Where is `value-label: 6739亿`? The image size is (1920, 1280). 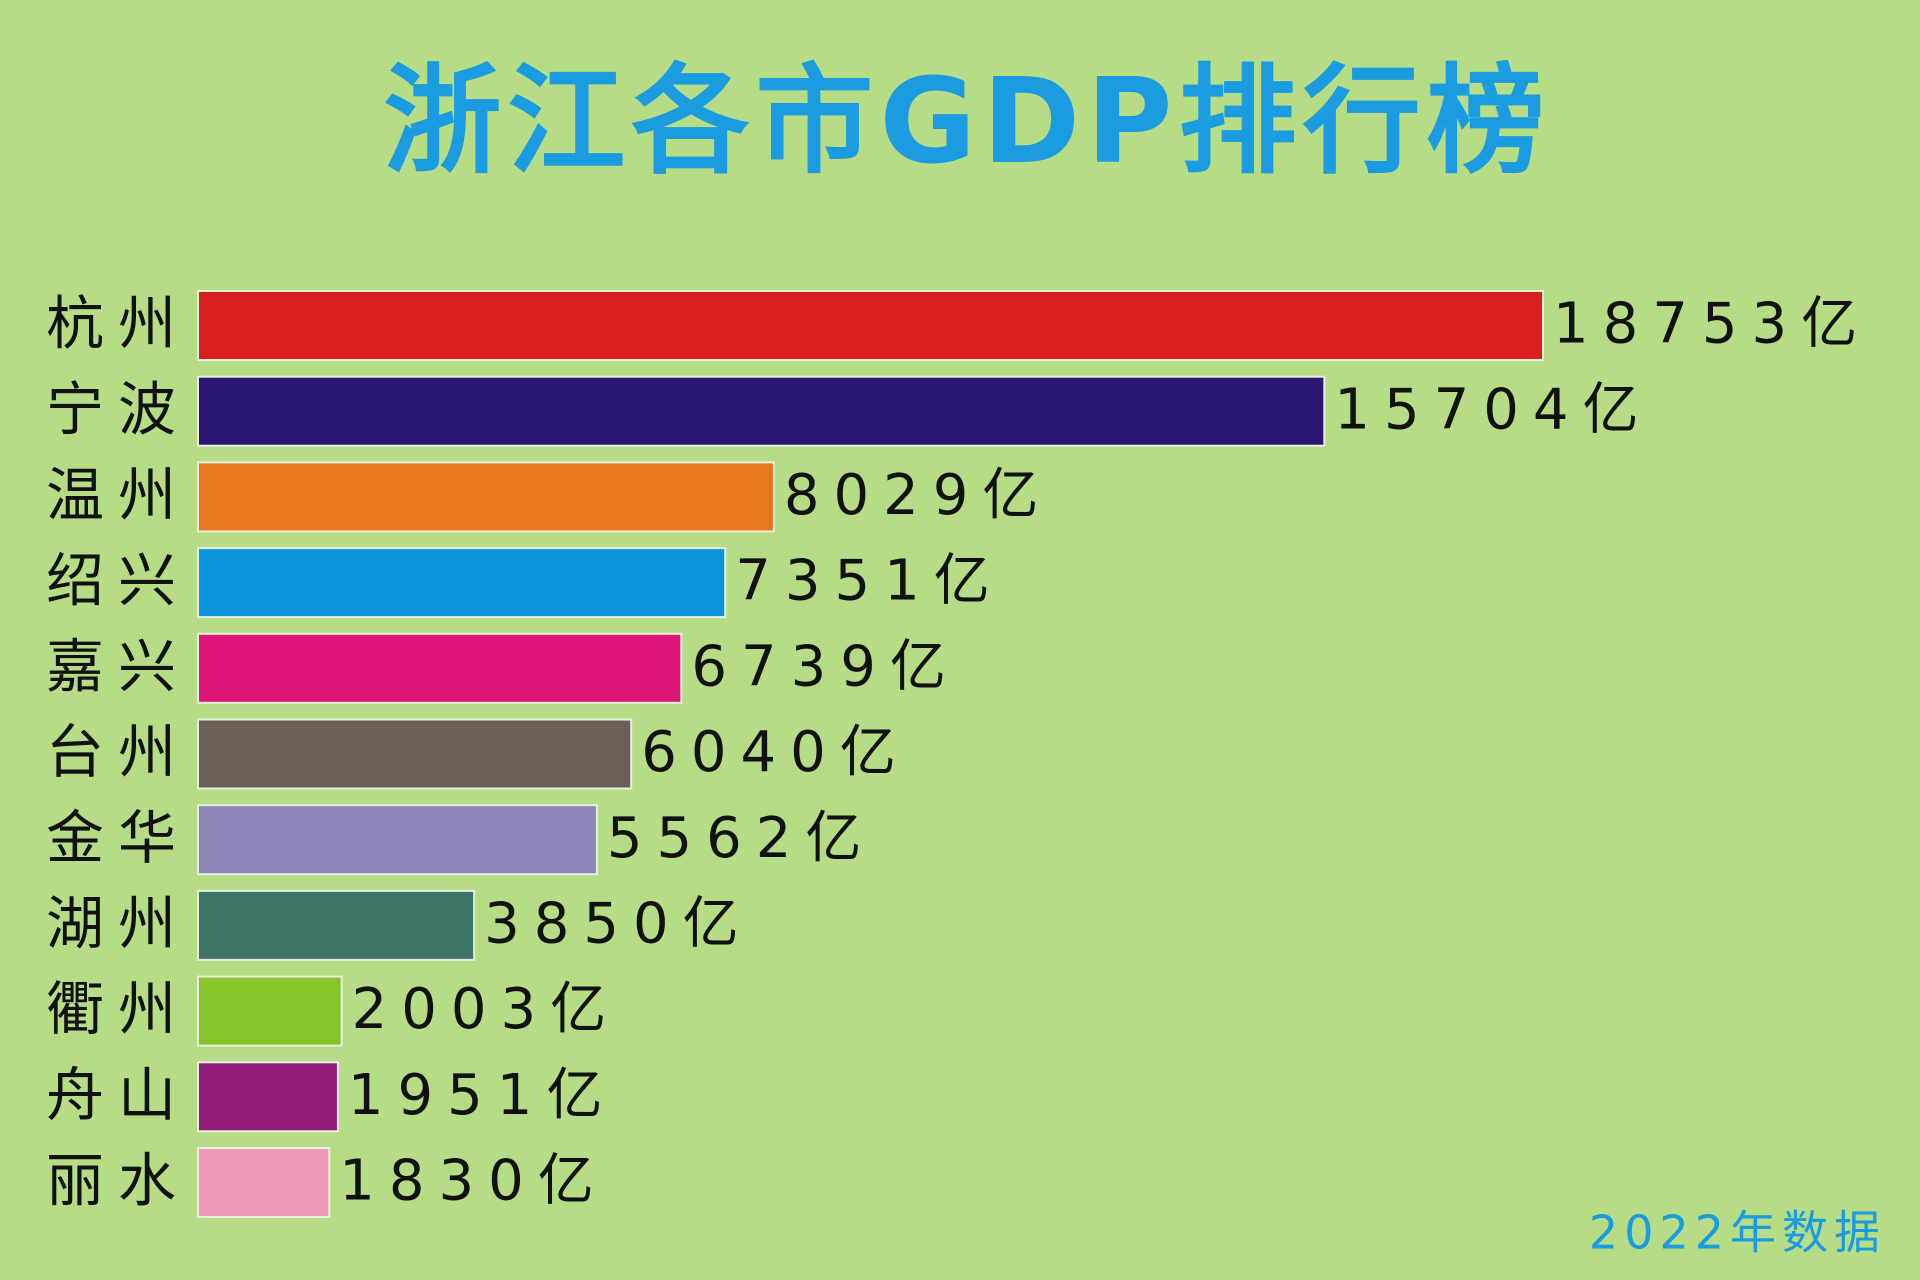 value-label: 6739亿 is located at coordinates (825, 666).